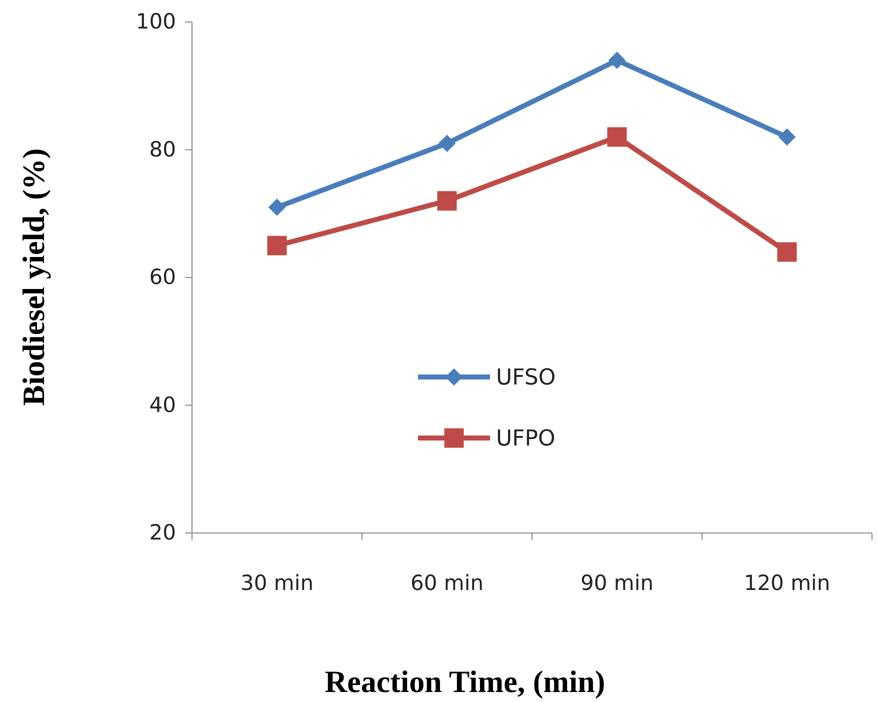 This screenshot has width=878, height=702. Describe the element at coordinates (526, 439) in the screenshot. I see `legend-label: UFPO` at that location.